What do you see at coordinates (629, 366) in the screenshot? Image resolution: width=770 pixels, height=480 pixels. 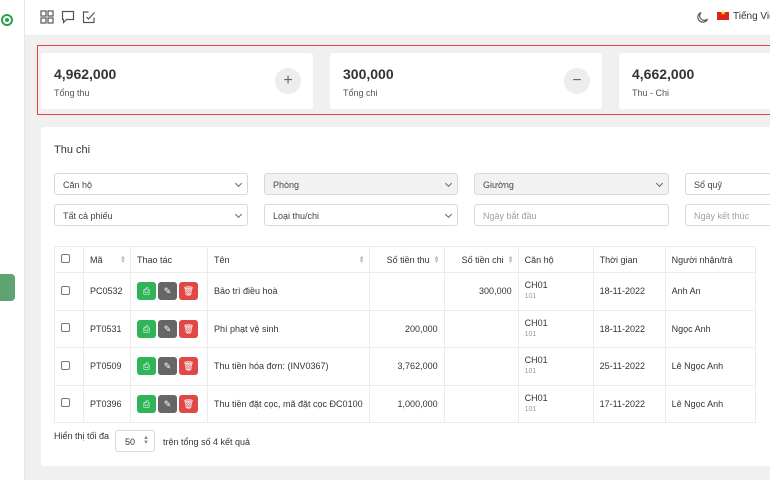 I see `row-time: 25-11-2022` at bounding box center [629, 366].